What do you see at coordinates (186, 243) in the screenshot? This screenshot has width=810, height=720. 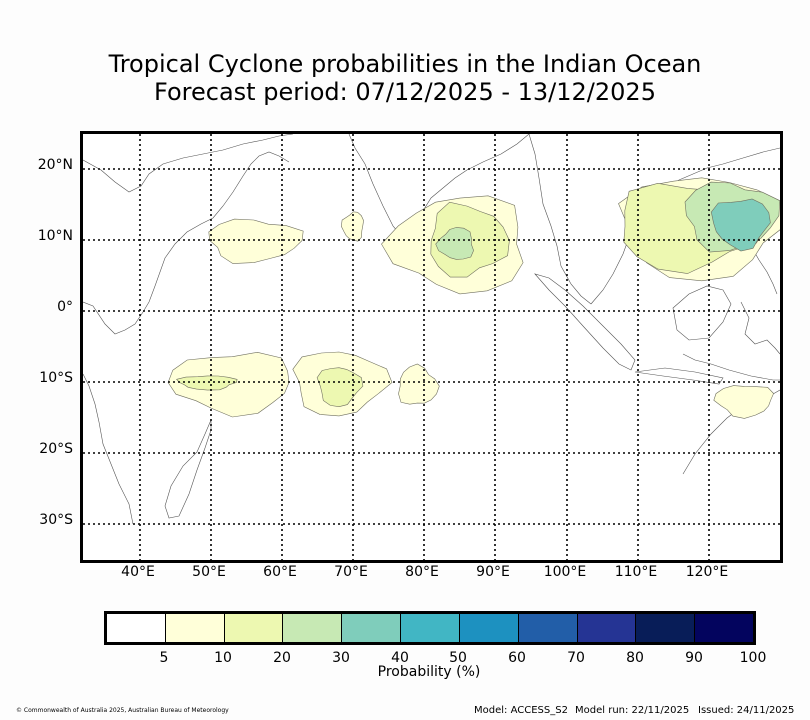 I see `coast-east-africa` at bounding box center [186, 243].